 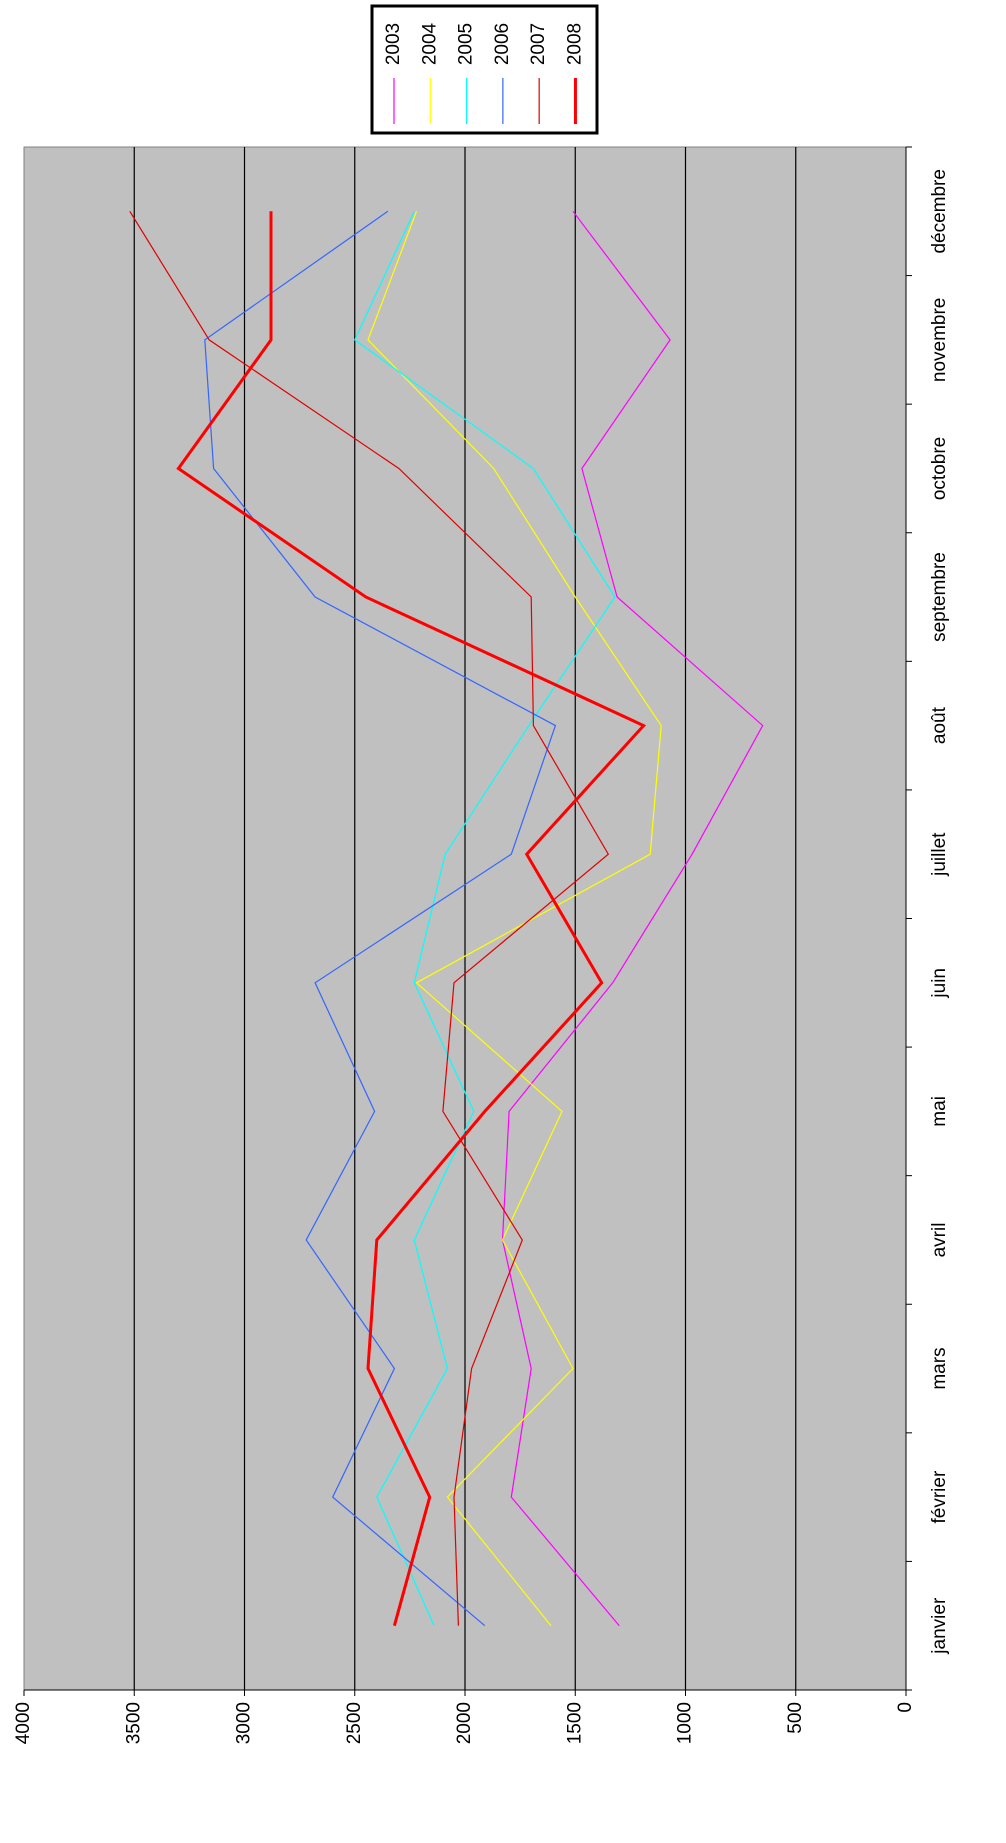 What do you see at coordinates (939, 1368) in the screenshot?
I see `category-label: mars` at bounding box center [939, 1368].